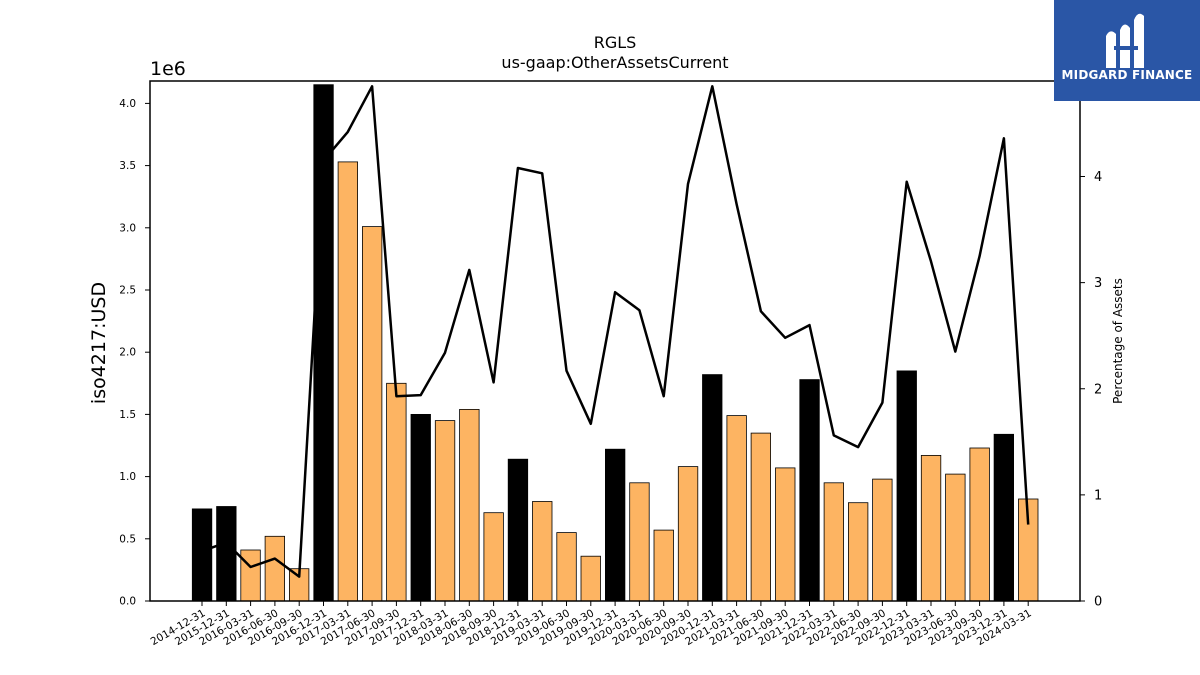 The height and width of the screenshot is (675, 1200). What do you see at coordinates (127, 228) in the screenshot?
I see `y-tick-label: 3.0` at bounding box center [127, 228].